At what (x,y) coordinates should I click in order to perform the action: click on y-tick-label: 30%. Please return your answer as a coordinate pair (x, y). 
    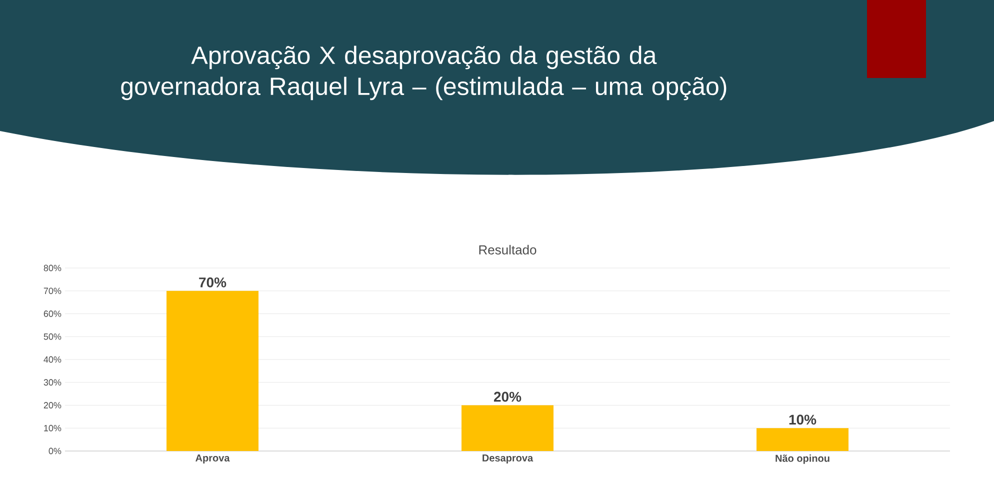
    Looking at the image, I should click on (53, 382).